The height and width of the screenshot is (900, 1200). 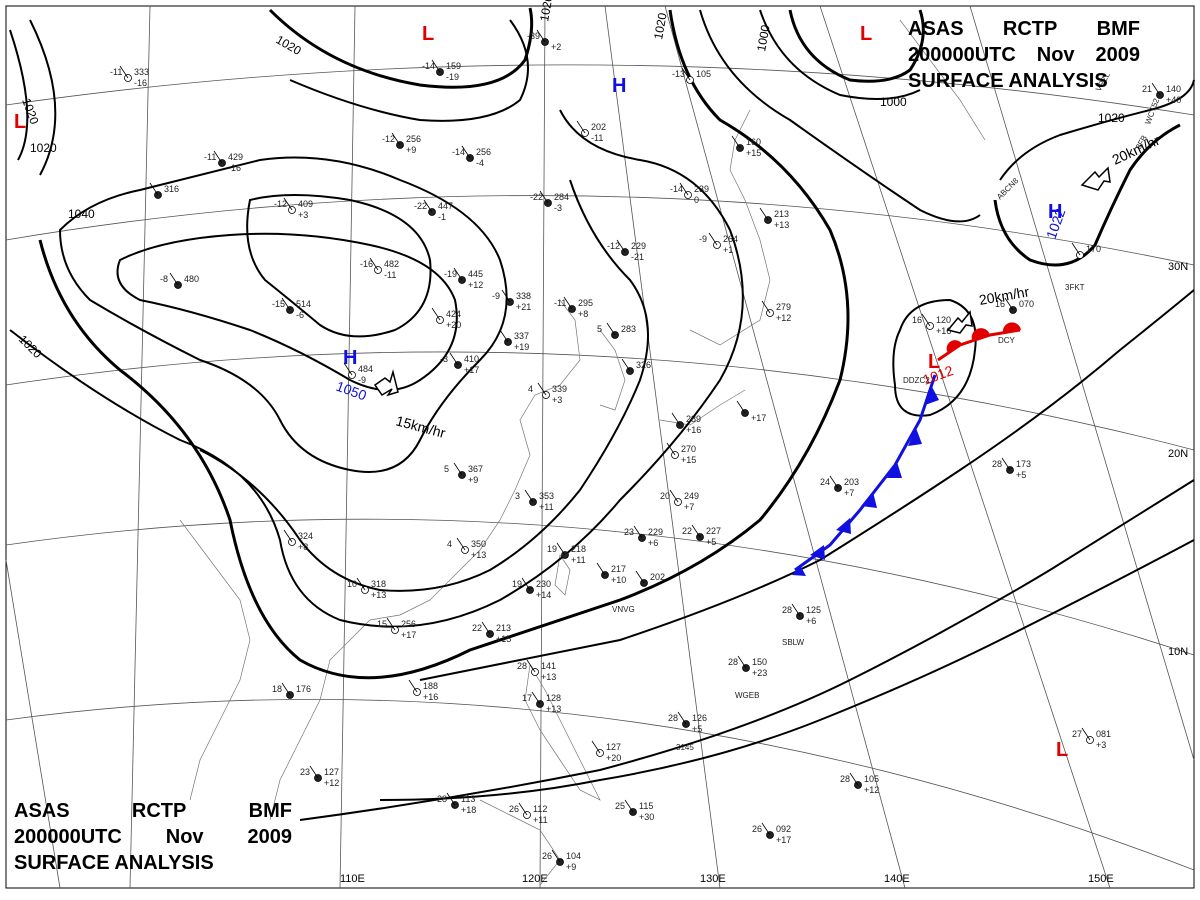 What do you see at coordinates (585, 303) in the screenshot?
I see `station-pressure: 295` at bounding box center [585, 303].